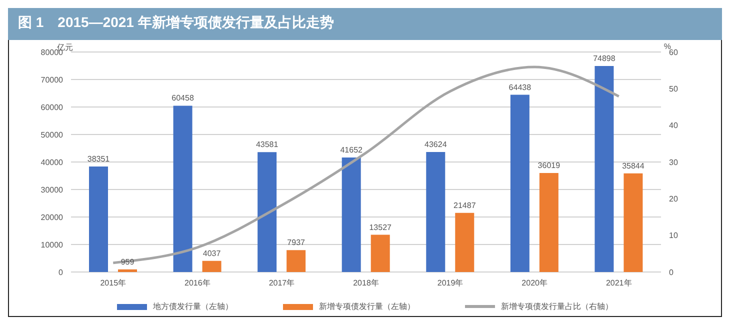 Image resolution: width=730 pixels, height=333 pixels. Describe the element at coordinates (197, 283) in the screenshot. I see `x-tick-label: 2016年` at that location.